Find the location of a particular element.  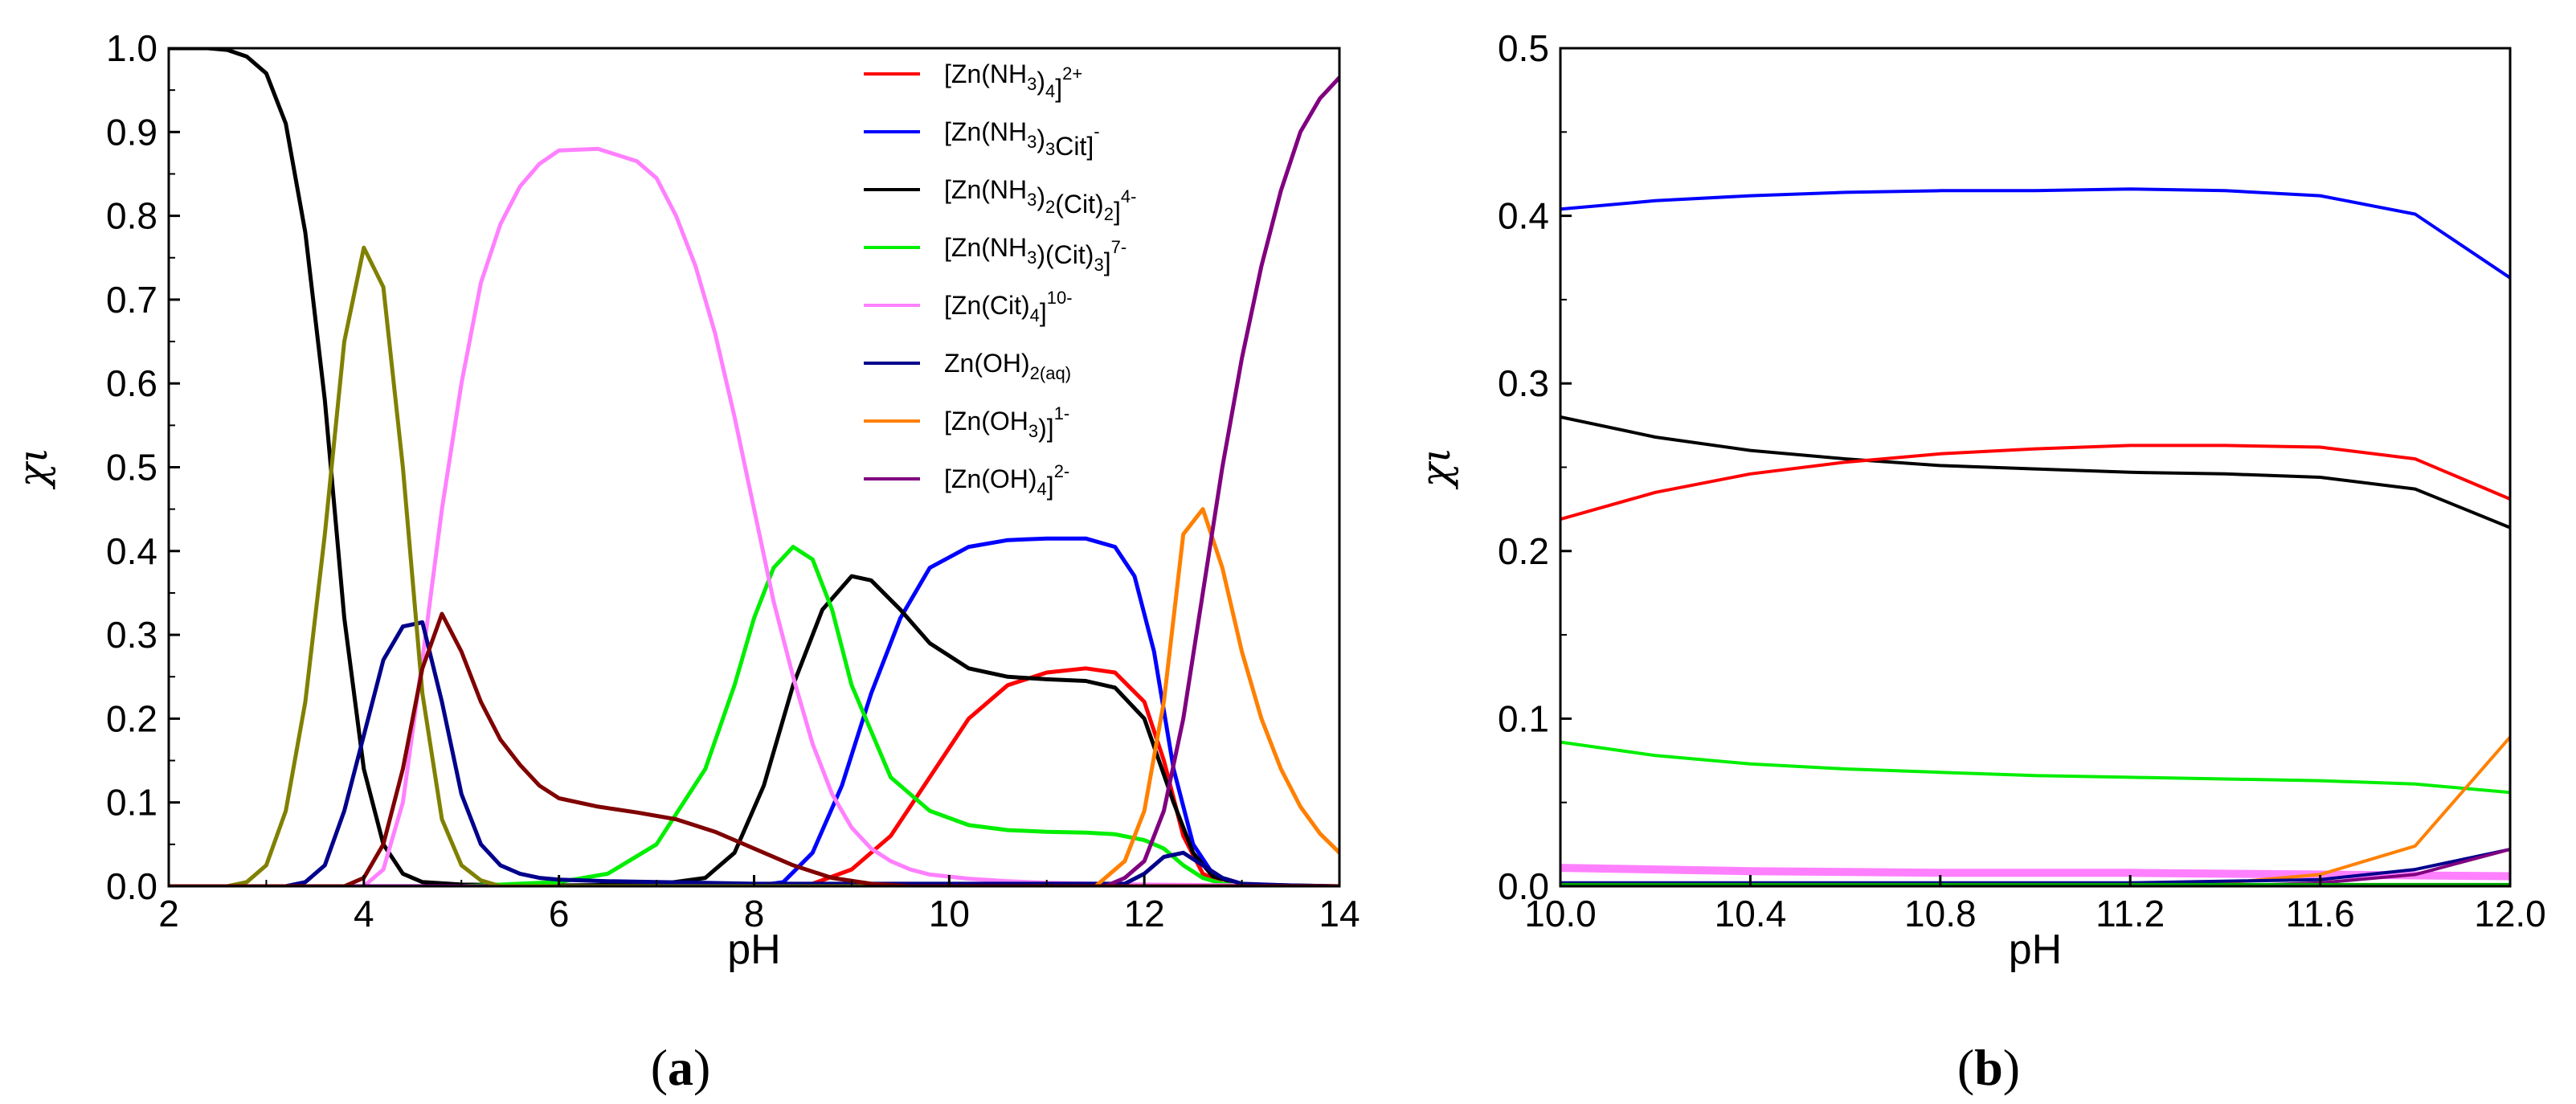

x-tick-label: 11.2 is located at coordinates (2130, 913).